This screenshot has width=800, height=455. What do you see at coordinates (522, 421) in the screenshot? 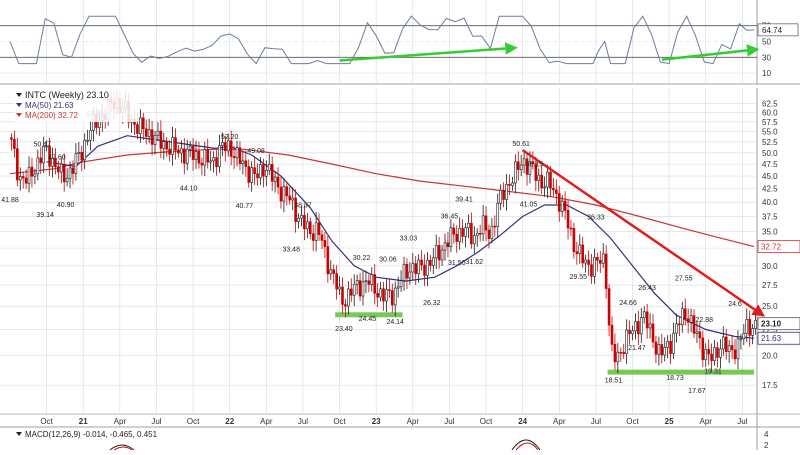
I see `time-tick-label: 24` at bounding box center [522, 421].